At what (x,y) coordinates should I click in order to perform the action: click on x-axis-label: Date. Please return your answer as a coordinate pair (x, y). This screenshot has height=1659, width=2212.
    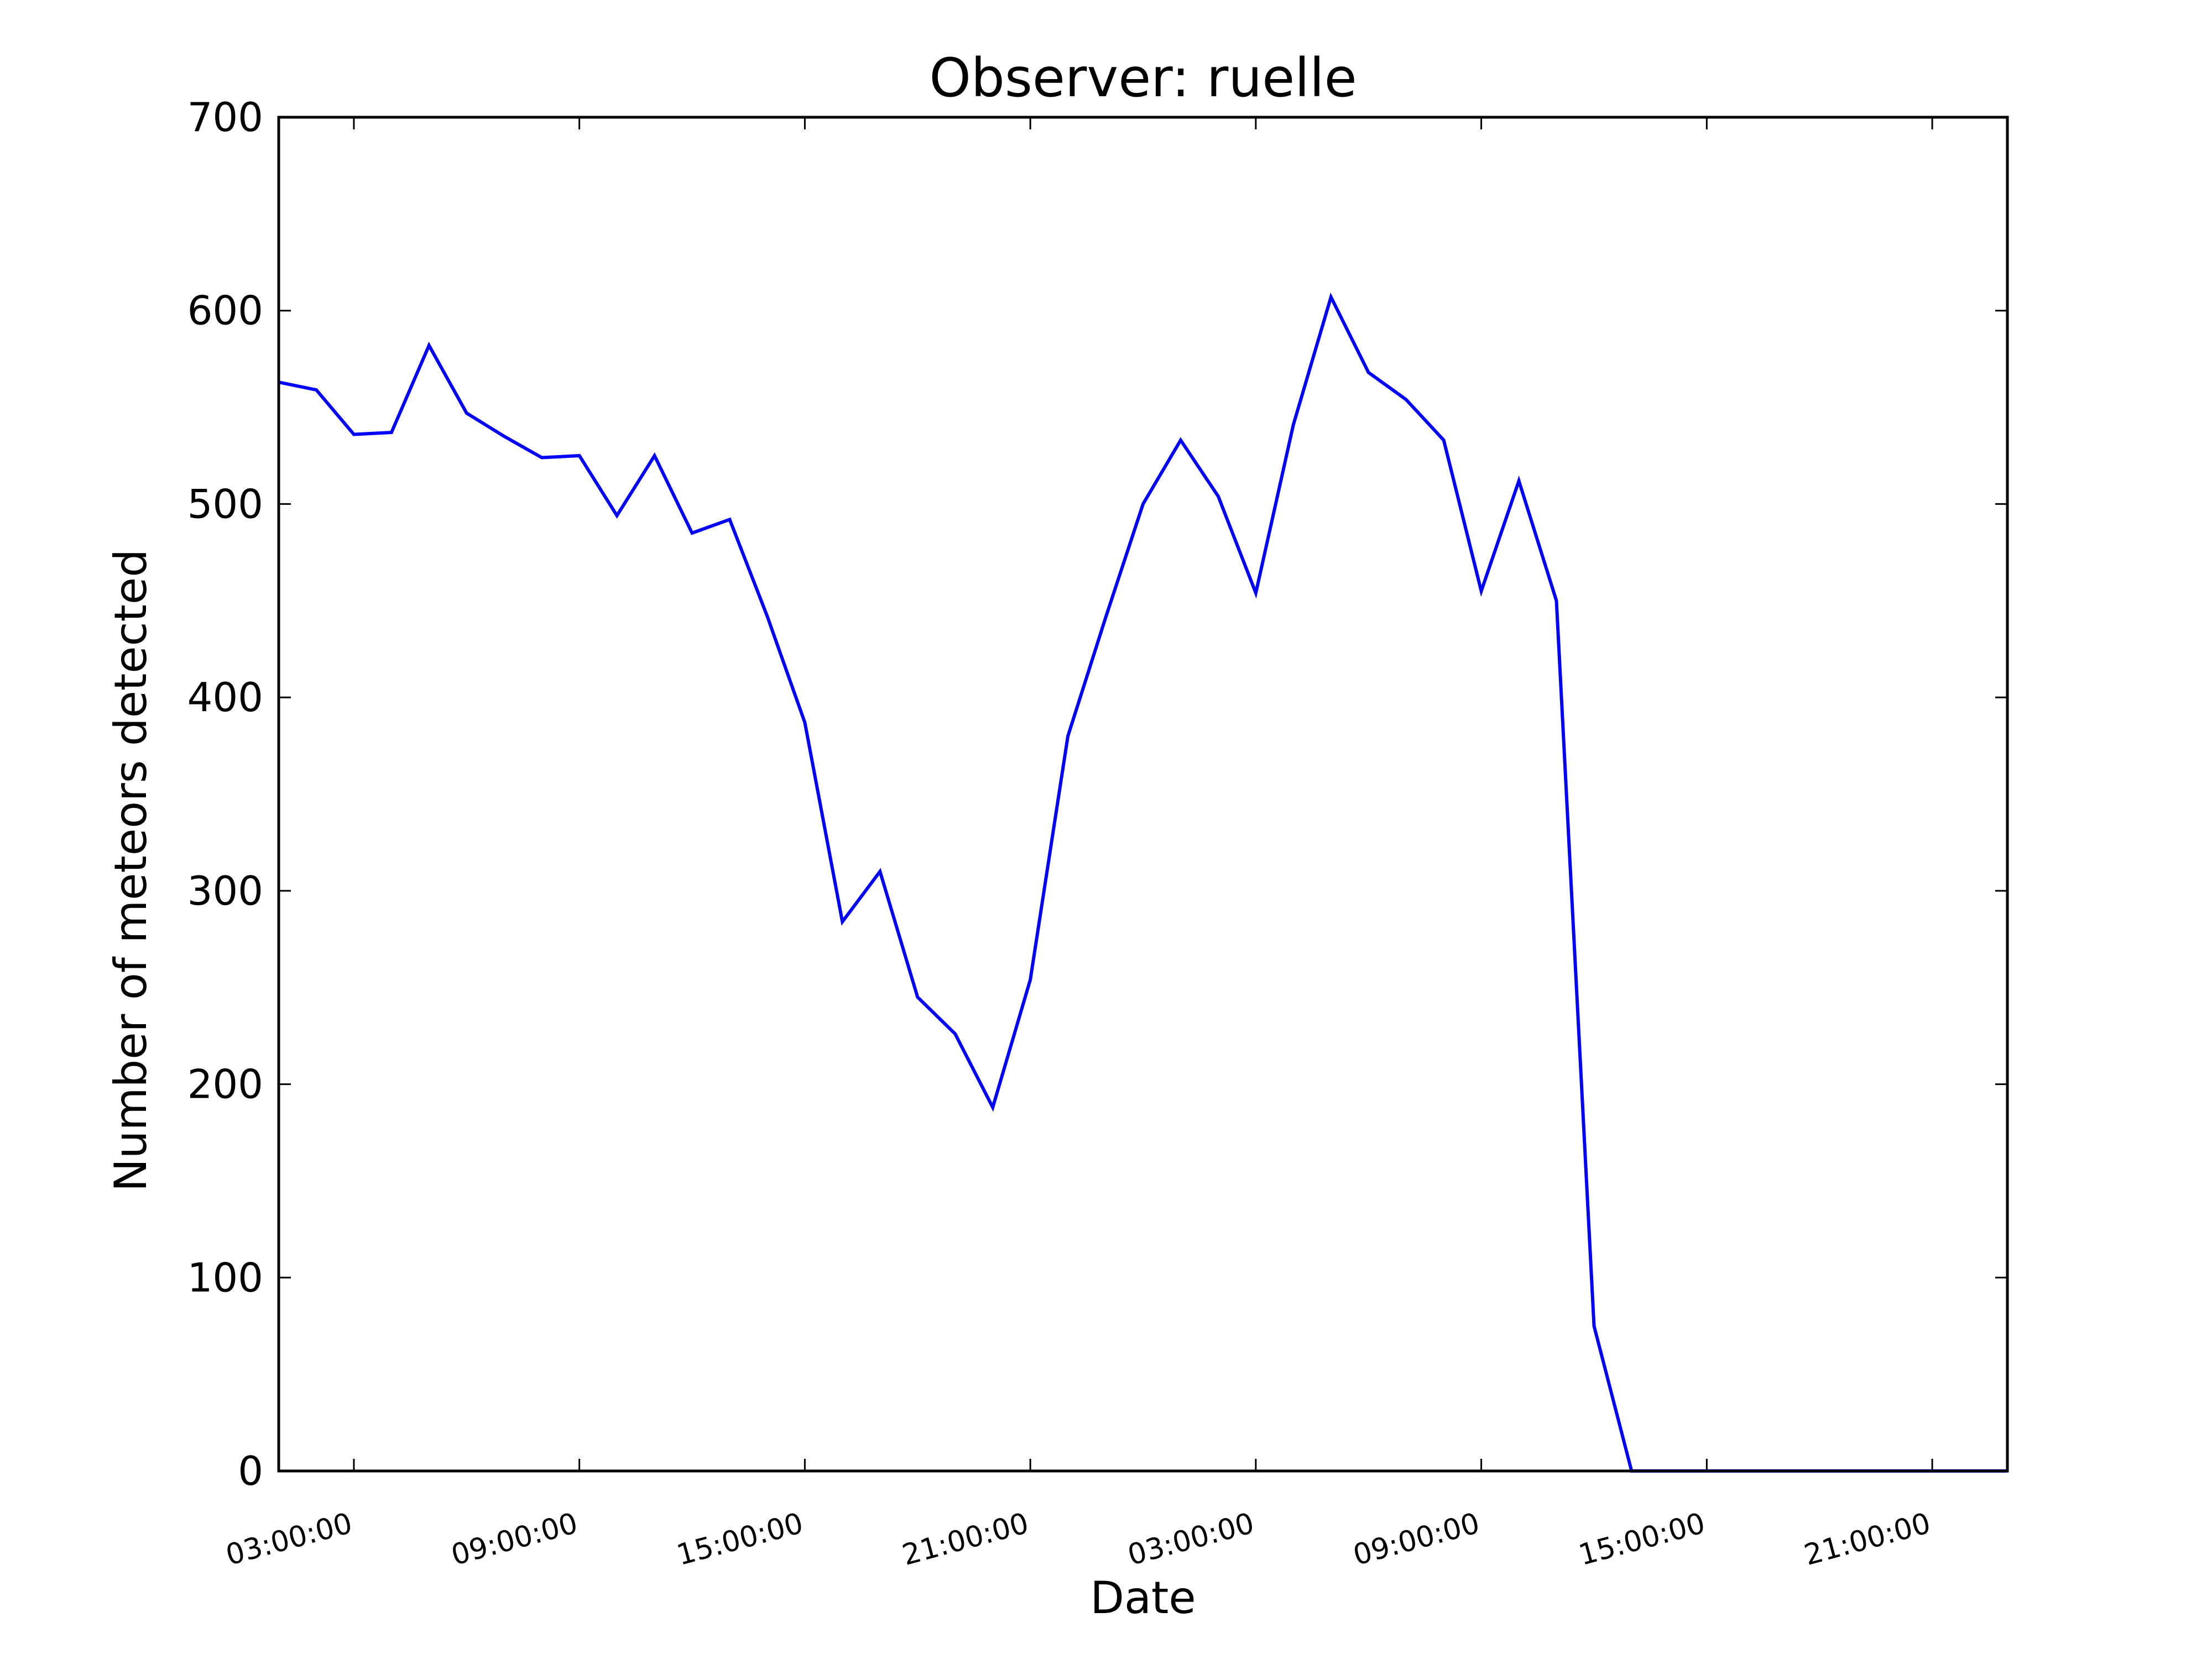
    Looking at the image, I should click on (1143, 1598).